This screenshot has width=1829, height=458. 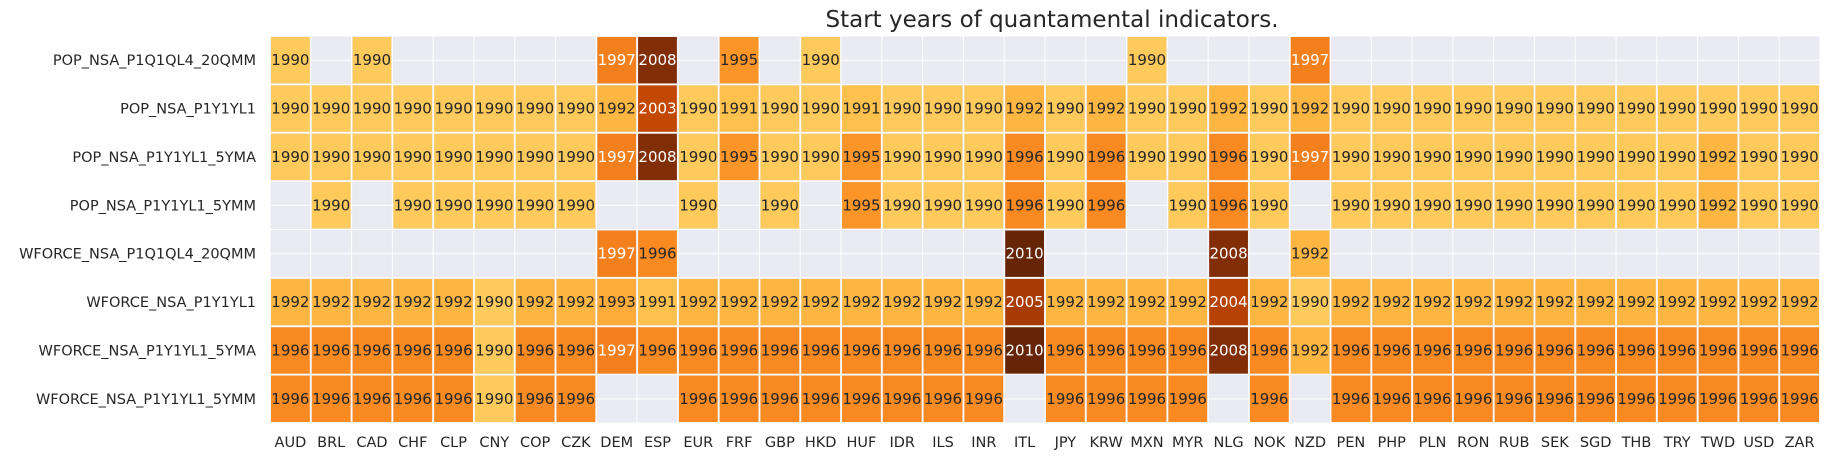 I want to click on column-label: ITL, so click(x=1024, y=443).